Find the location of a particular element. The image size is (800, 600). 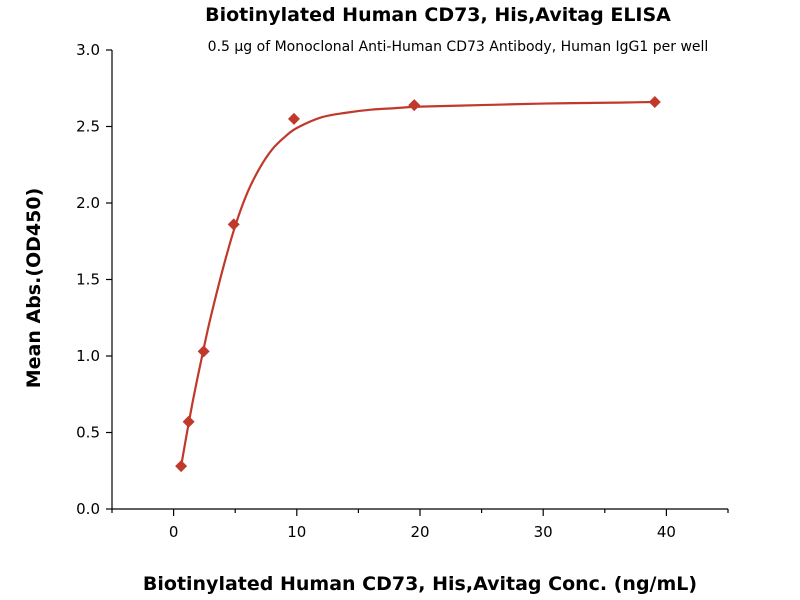

y-tick-label: 2.5 is located at coordinates (88, 127).